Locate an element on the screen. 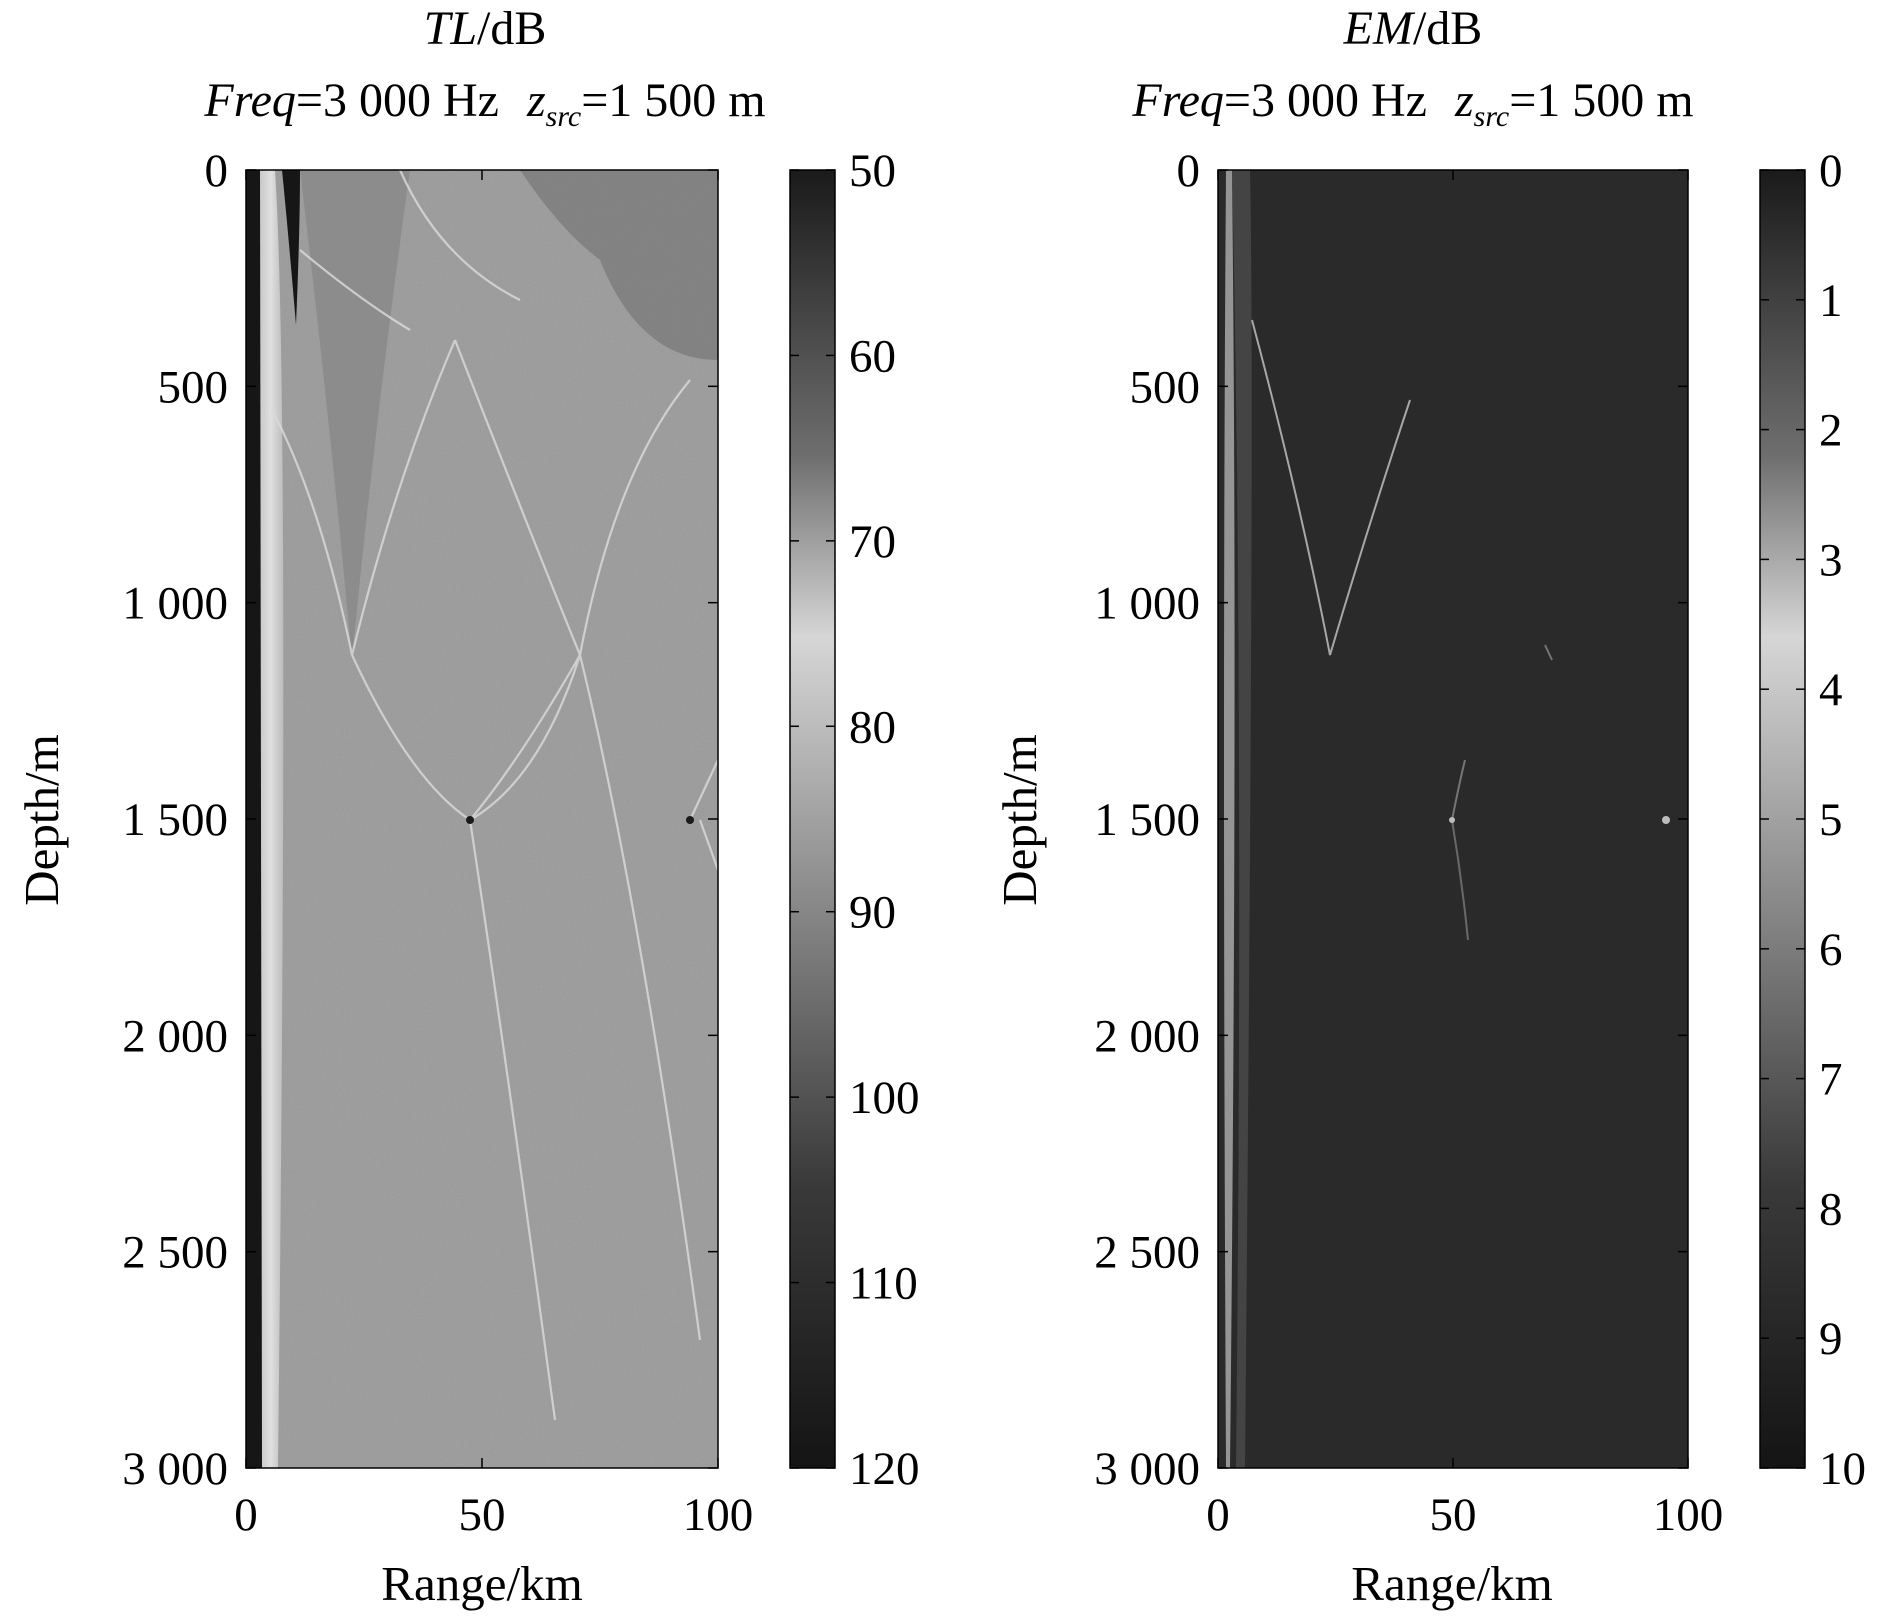 This screenshot has width=1890, height=1622. tl-upper-region is located at coordinates (355, 415).